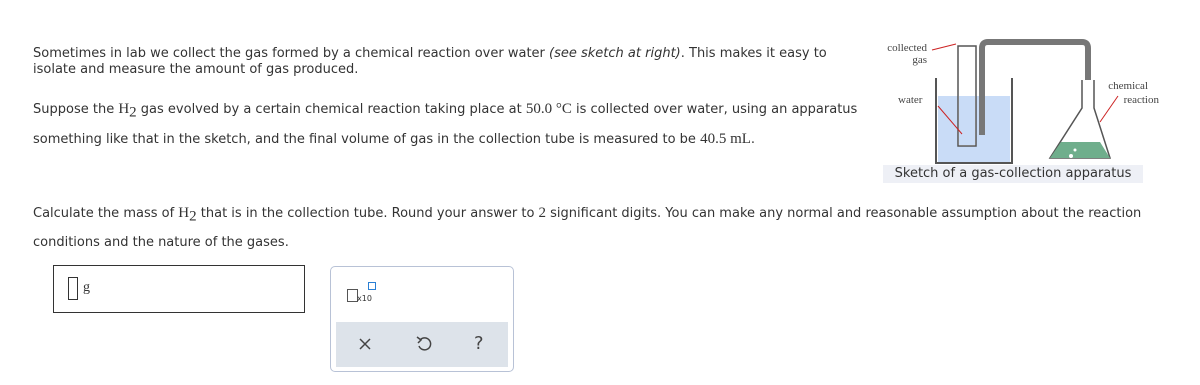 Image resolution: width=1200 pixels, height=385 pixels. What do you see at coordinates (422, 319) in the screenshot?
I see `math-panel: x10 ?` at bounding box center [422, 319].